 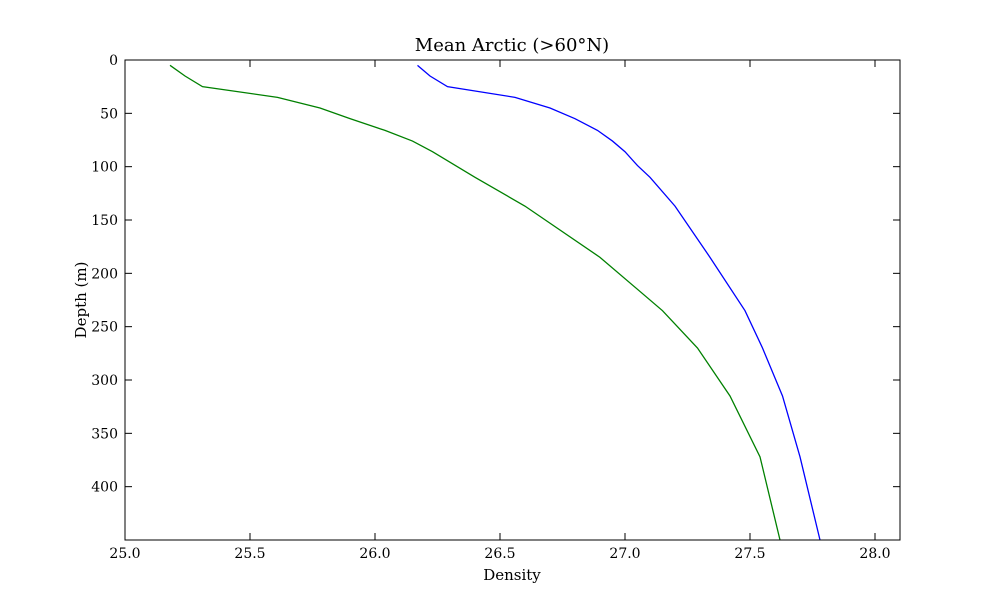 I want to click on y-axis-label: Depth (m), so click(x=81, y=300).